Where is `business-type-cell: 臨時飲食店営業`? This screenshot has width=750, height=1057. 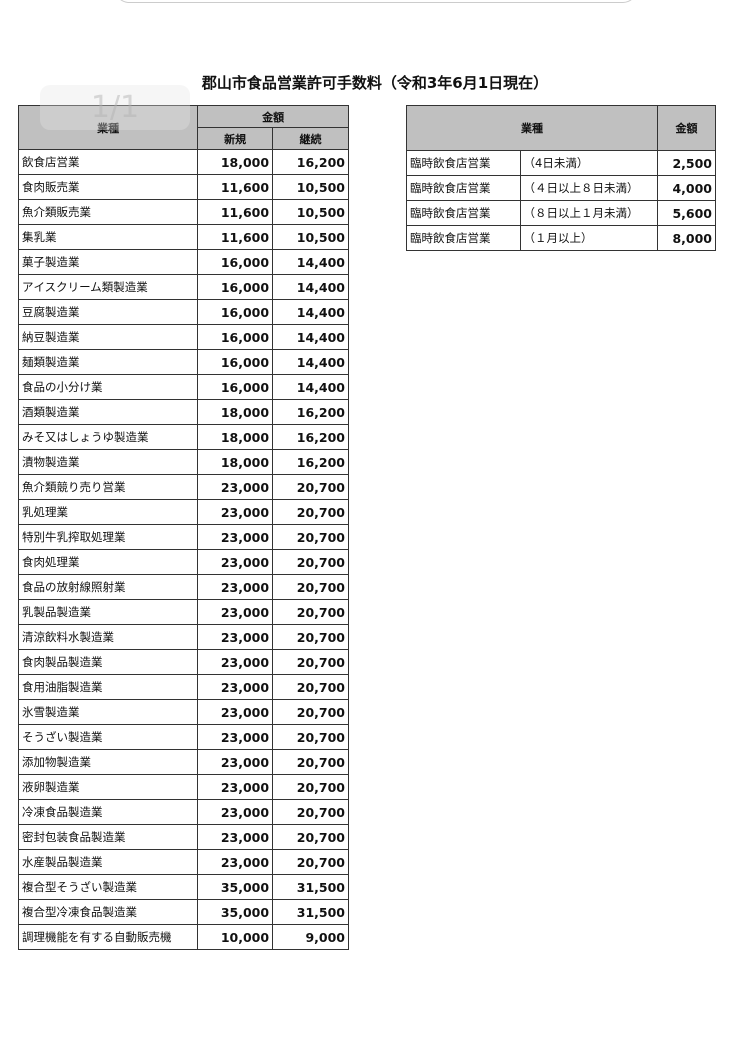
business-type-cell: 臨時飲食店営業 is located at coordinates (463, 188).